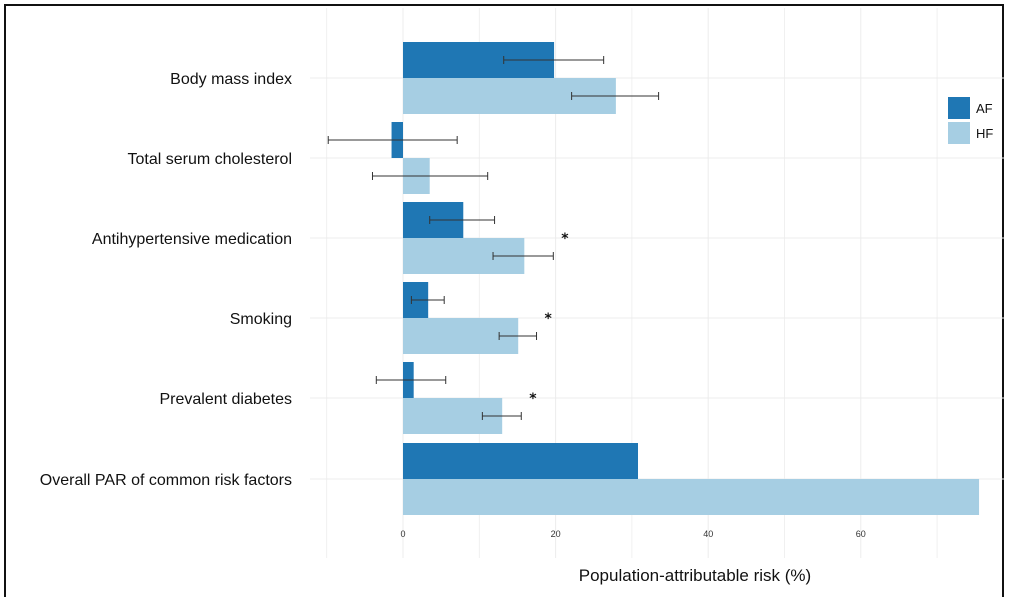  I want to click on x-tick-label: 60, so click(861, 534).